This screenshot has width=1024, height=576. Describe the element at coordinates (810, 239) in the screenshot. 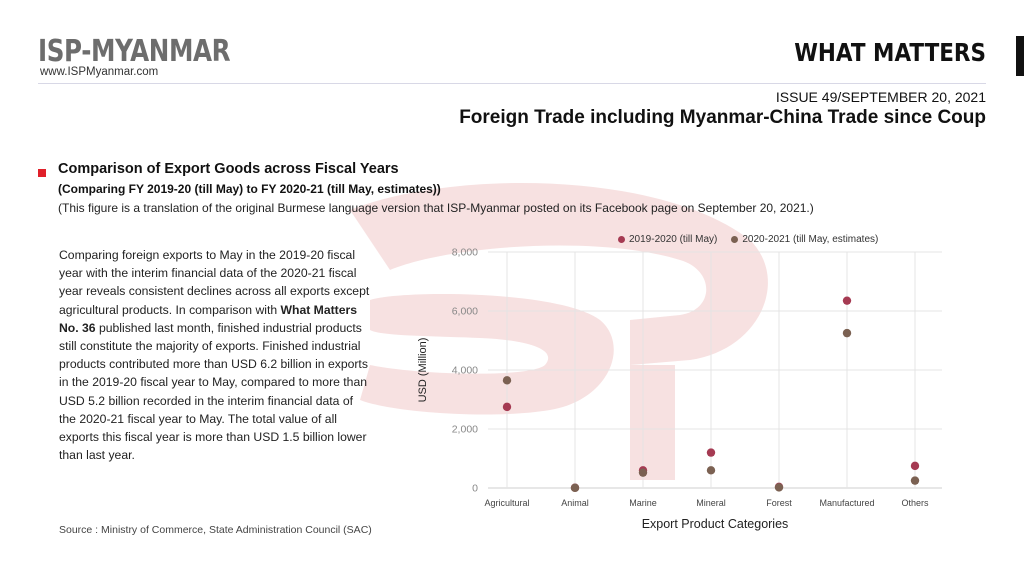

I see `legend-label: 2020-2021 (till May, estimates)` at that location.